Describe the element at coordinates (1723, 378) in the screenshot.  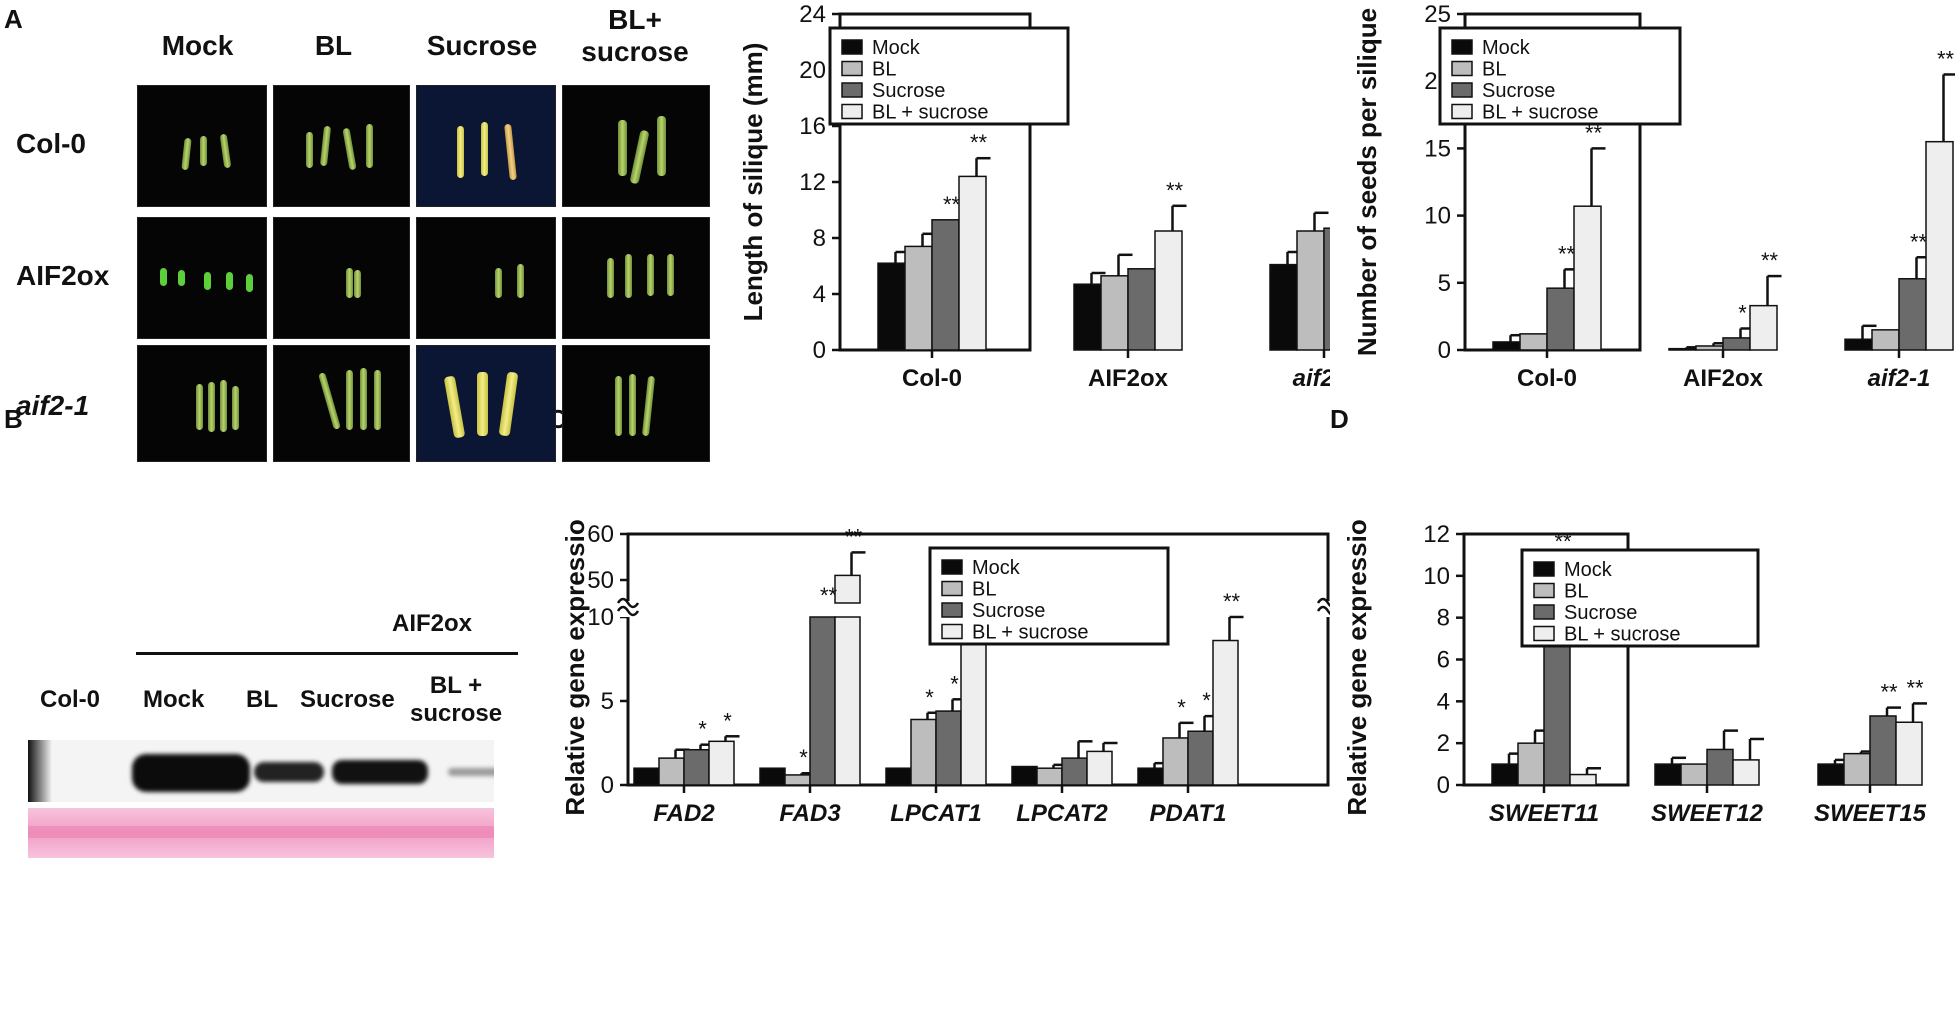
I see `x-tick-label-aif2ox: AIF2ox` at that location.